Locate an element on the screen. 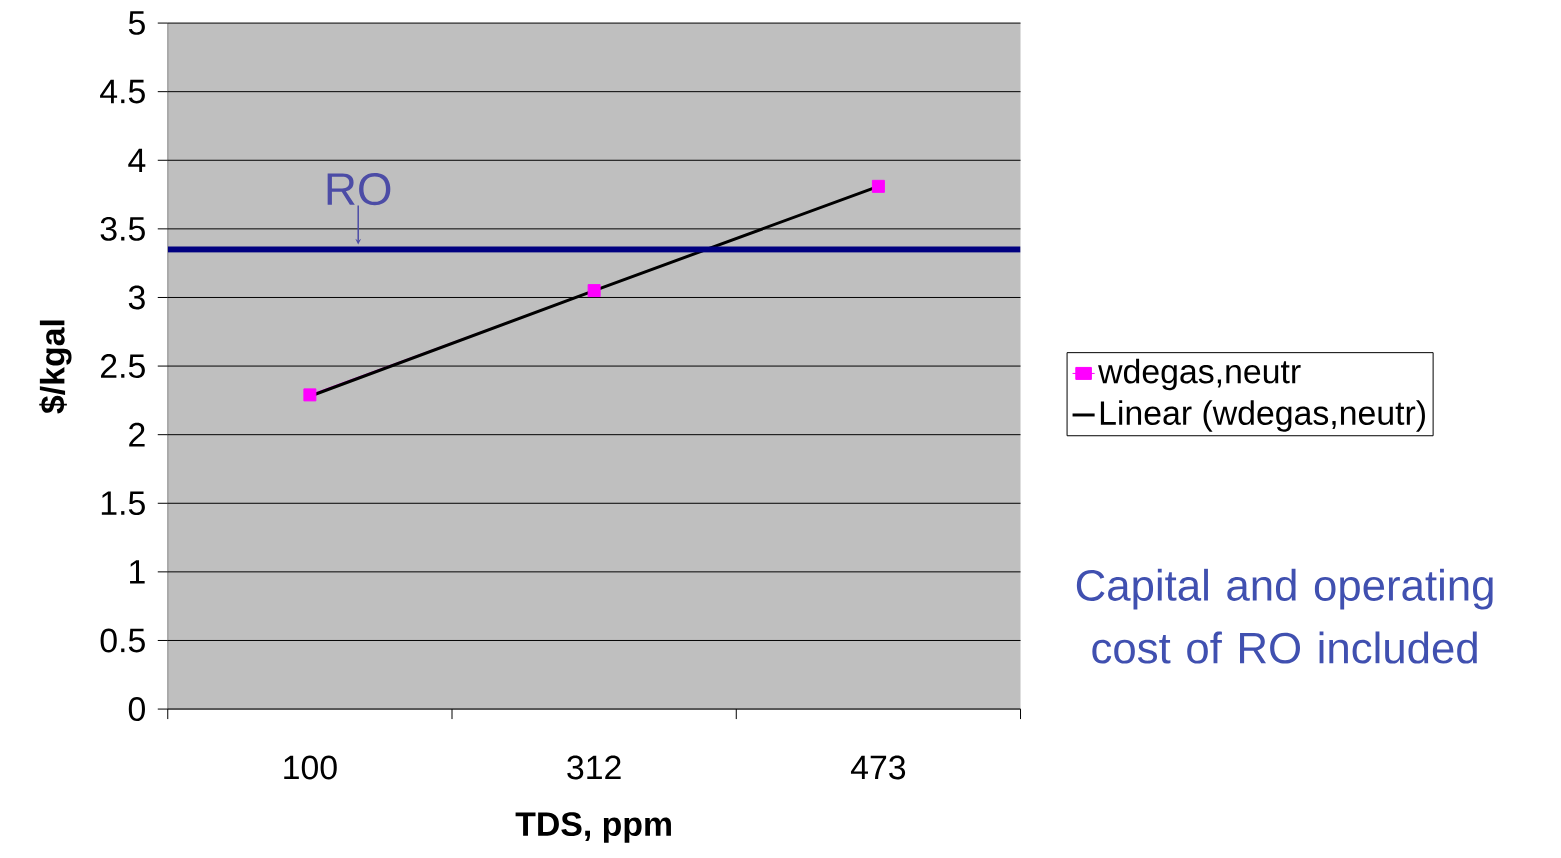  y-tick-label: 5 is located at coordinates (136, 23).